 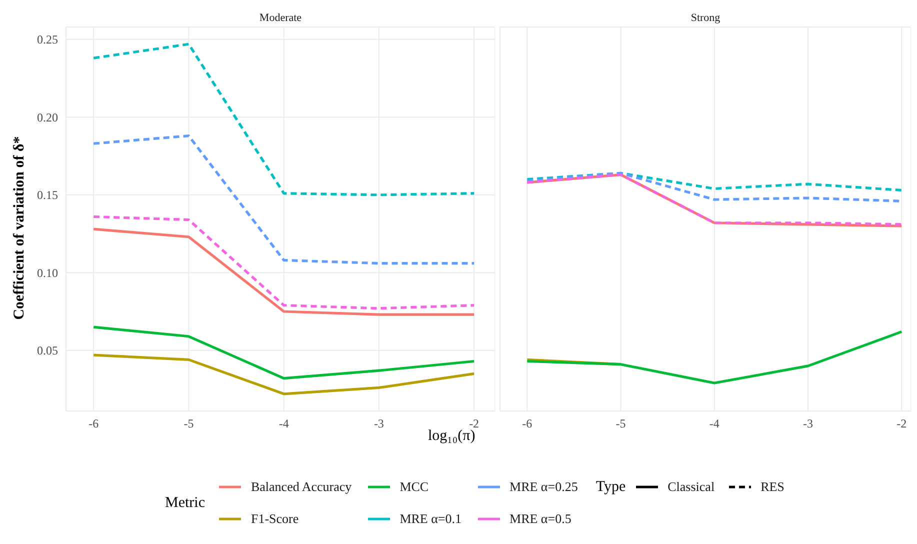 I want to click on y-tick-label: 0.10, so click(x=47, y=273).